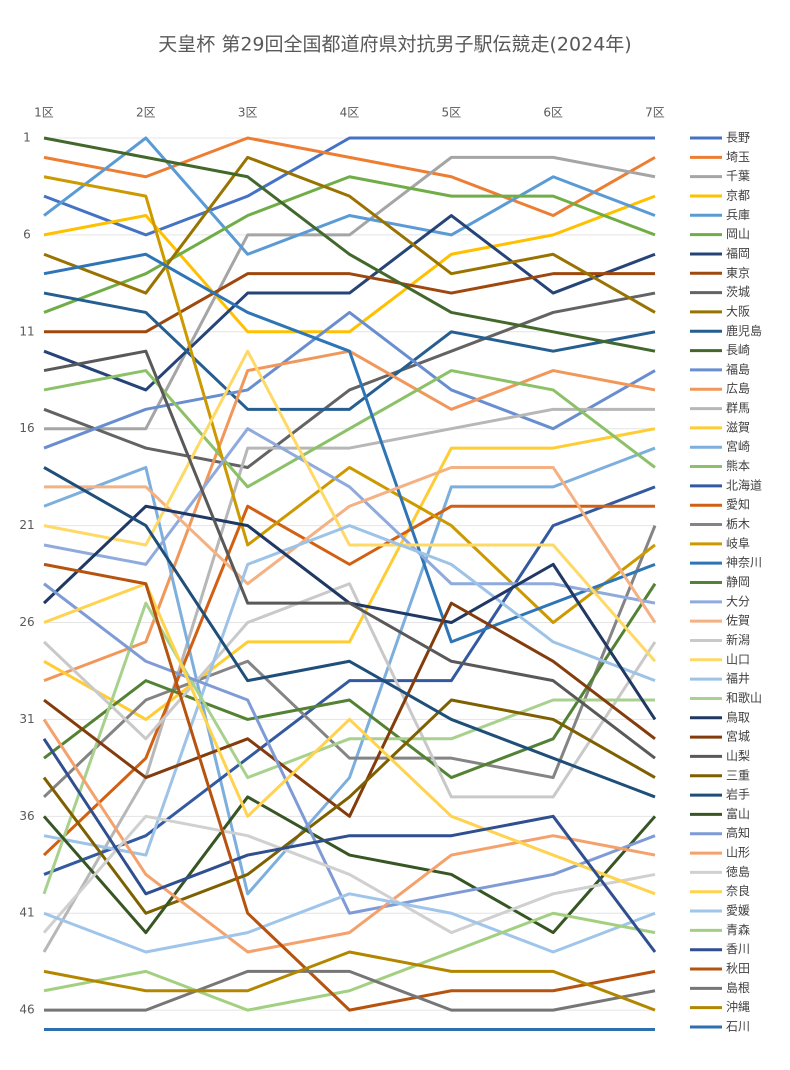  Describe the element at coordinates (26, 622) in the screenshot. I see `y-tick-label: 26` at that location.